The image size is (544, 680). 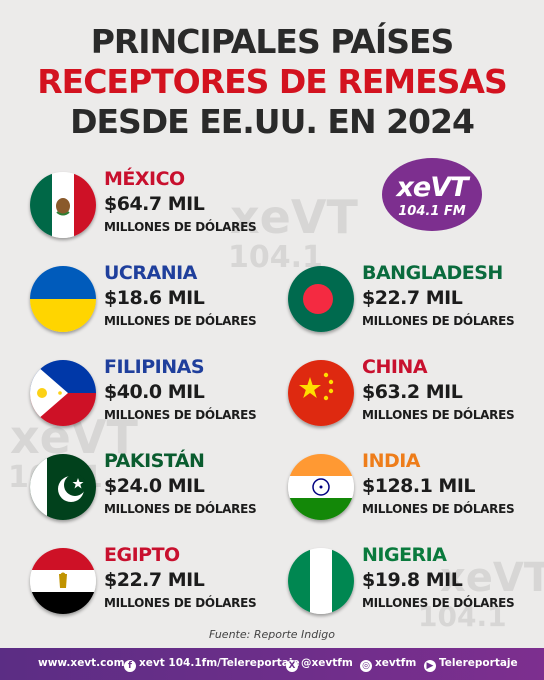 I want to click on country-name: PAKISTÁN, so click(x=154, y=461).